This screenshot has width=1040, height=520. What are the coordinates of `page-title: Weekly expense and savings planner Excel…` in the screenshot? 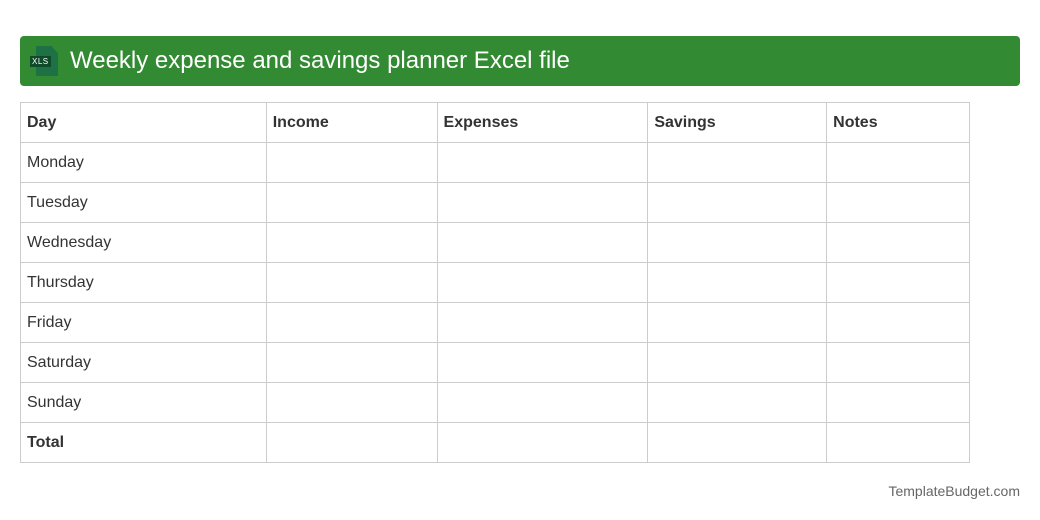 It's located at (320, 60).